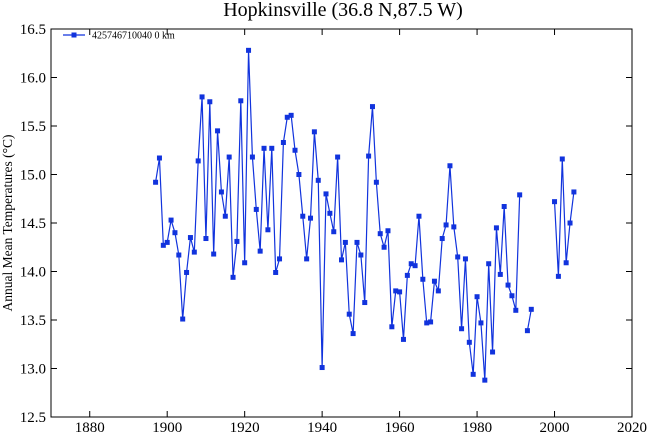 This screenshot has width=650, height=435. I want to click on legend: 425746710040 0 km, so click(119, 36).